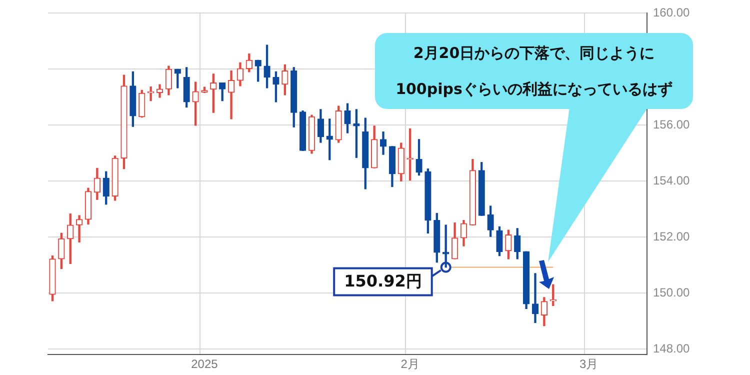 The height and width of the screenshot is (375, 750). Describe the element at coordinates (671, 292) in the screenshot. I see `y-tick-label: 150.00` at that location.